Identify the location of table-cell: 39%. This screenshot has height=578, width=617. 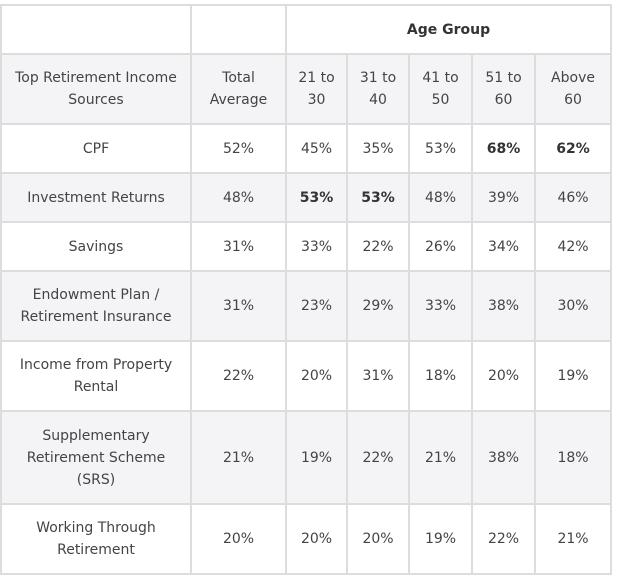
(503, 197).